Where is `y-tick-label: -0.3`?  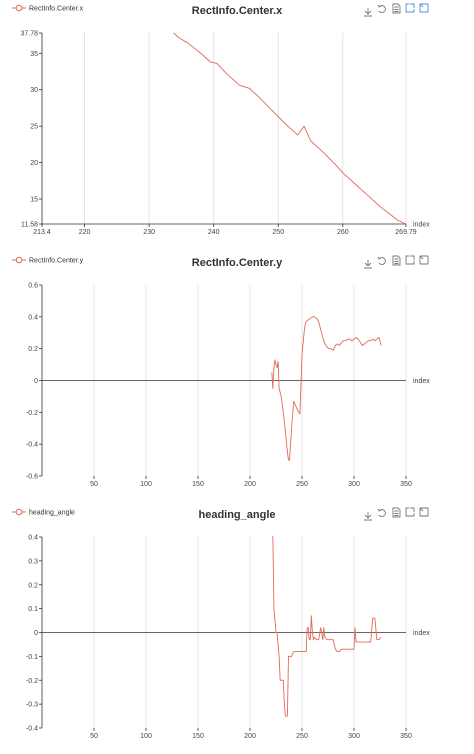
y-tick-label: -0.3 is located at coordinates (32, 705).